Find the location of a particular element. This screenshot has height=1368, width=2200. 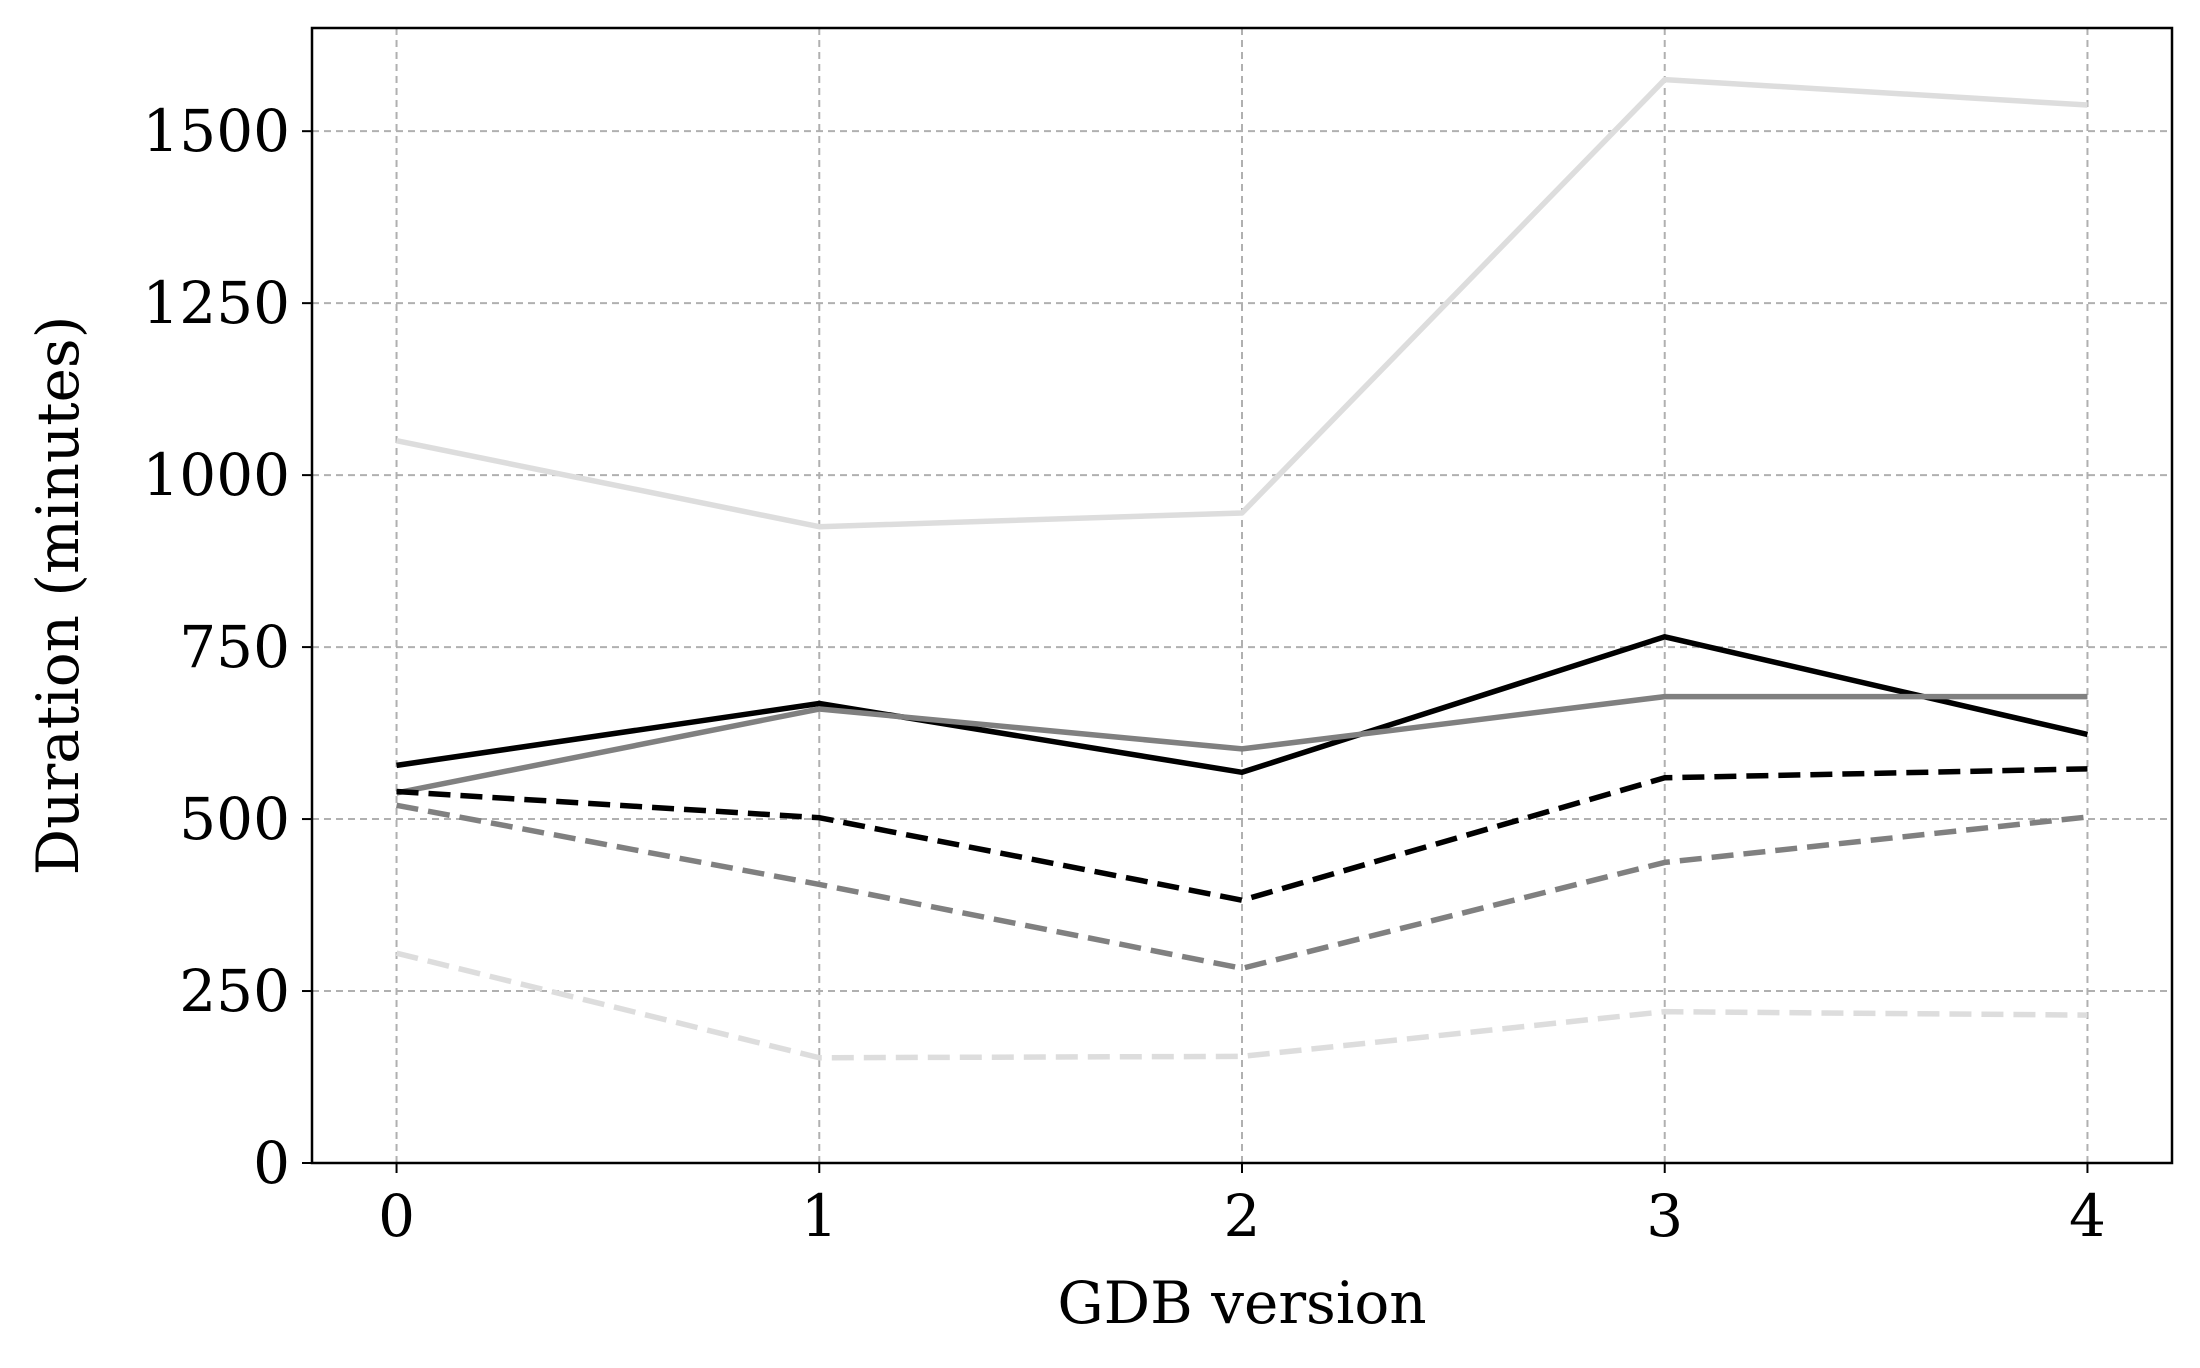

series-line-2-solid is located at coordinates (1242, 744).